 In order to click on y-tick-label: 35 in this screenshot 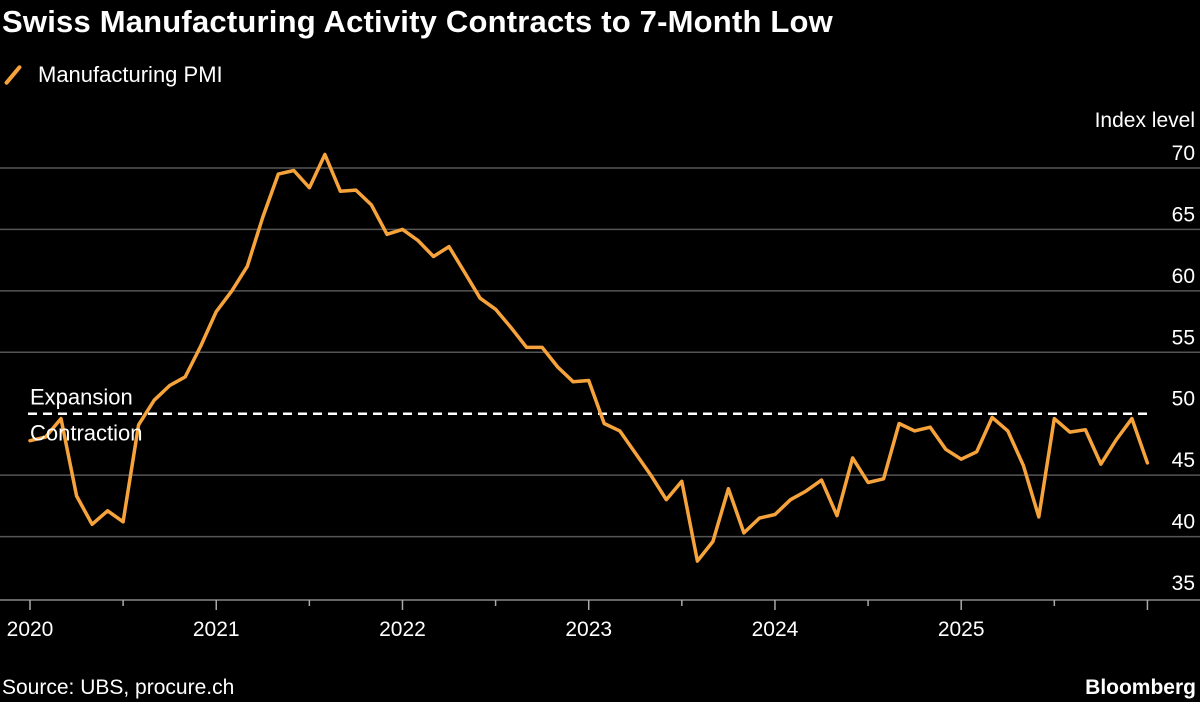, I will do `click(1183, 583)`.